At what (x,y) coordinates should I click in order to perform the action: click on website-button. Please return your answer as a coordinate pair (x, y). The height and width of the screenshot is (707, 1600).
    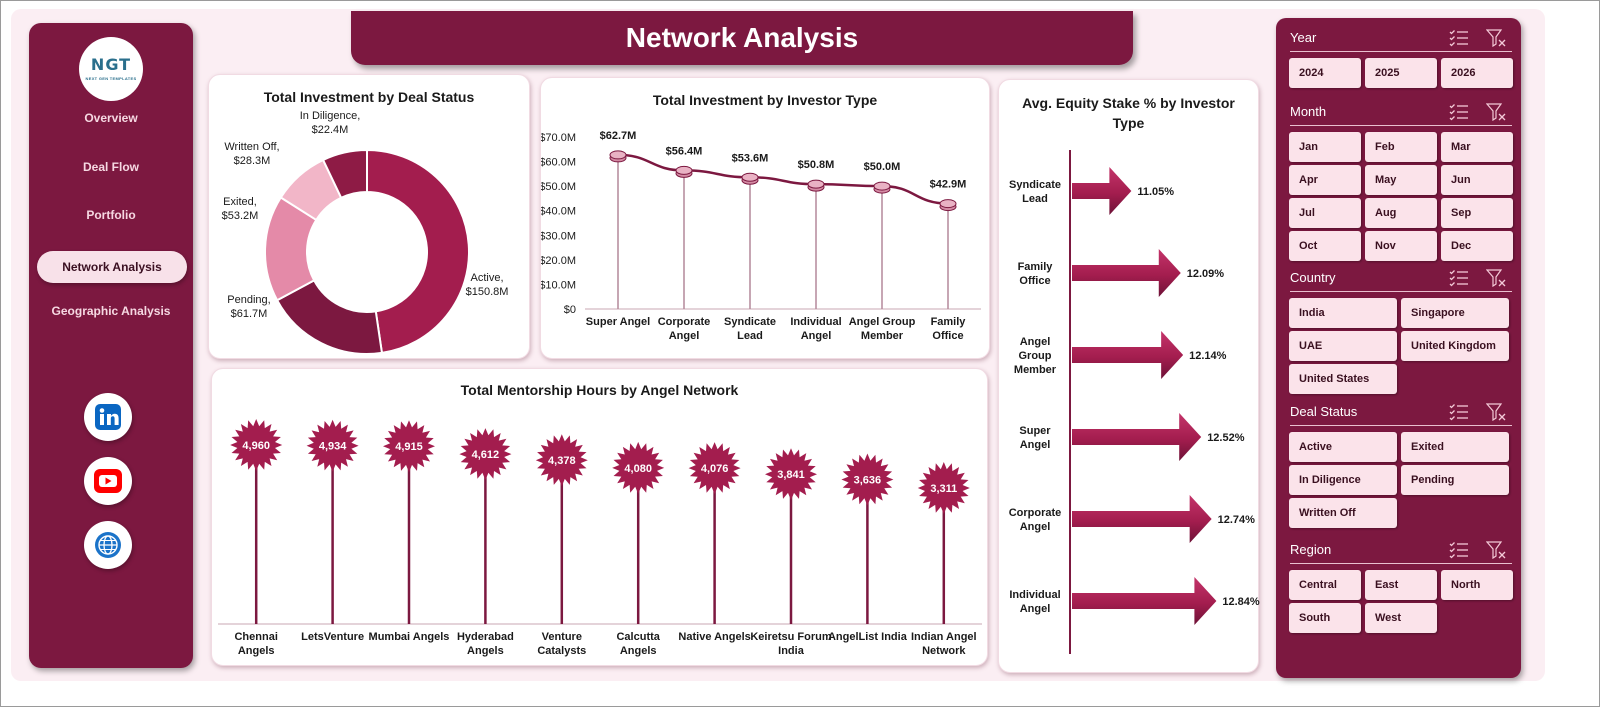
    Looking at the image, I should click on (108, 545).